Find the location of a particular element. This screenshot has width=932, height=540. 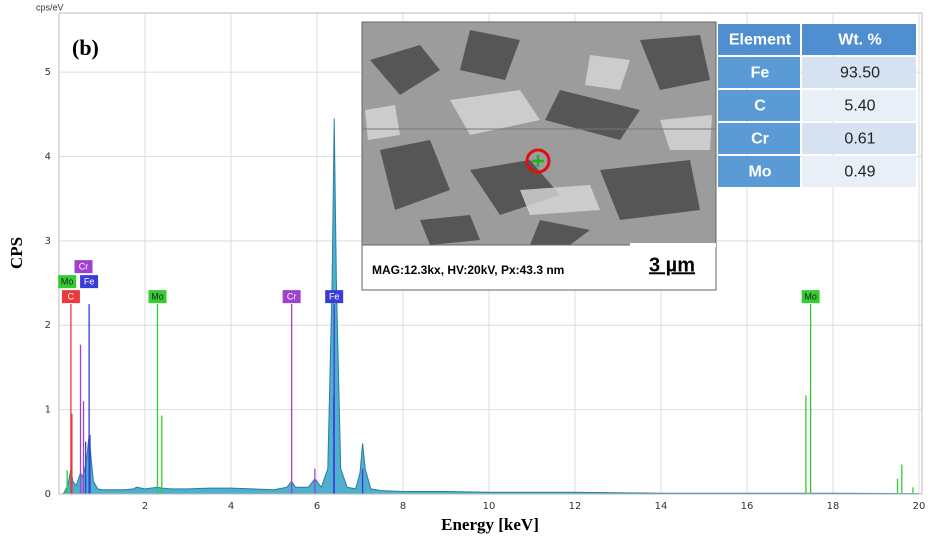

chart-title: (b) is located at coordinates (85, 47).